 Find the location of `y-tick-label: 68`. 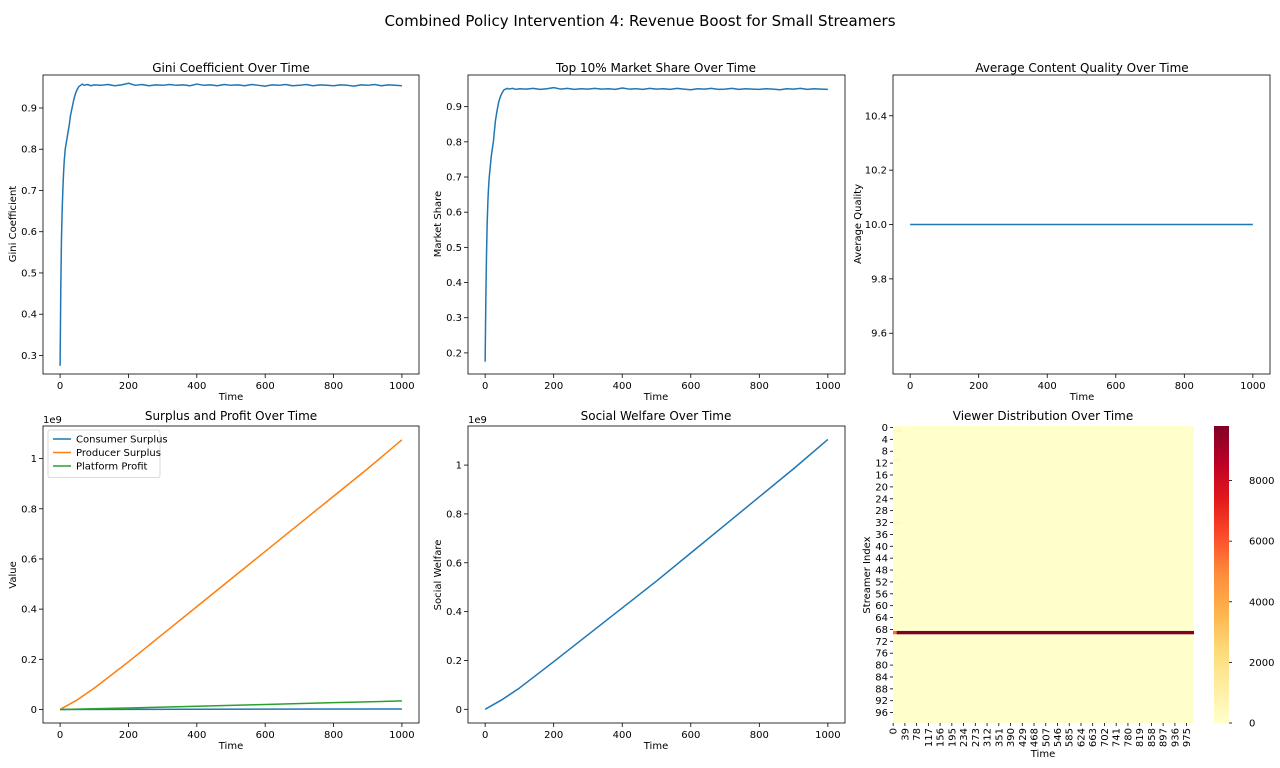

y-tick-label: 68 is located at coordinates (881, 630).